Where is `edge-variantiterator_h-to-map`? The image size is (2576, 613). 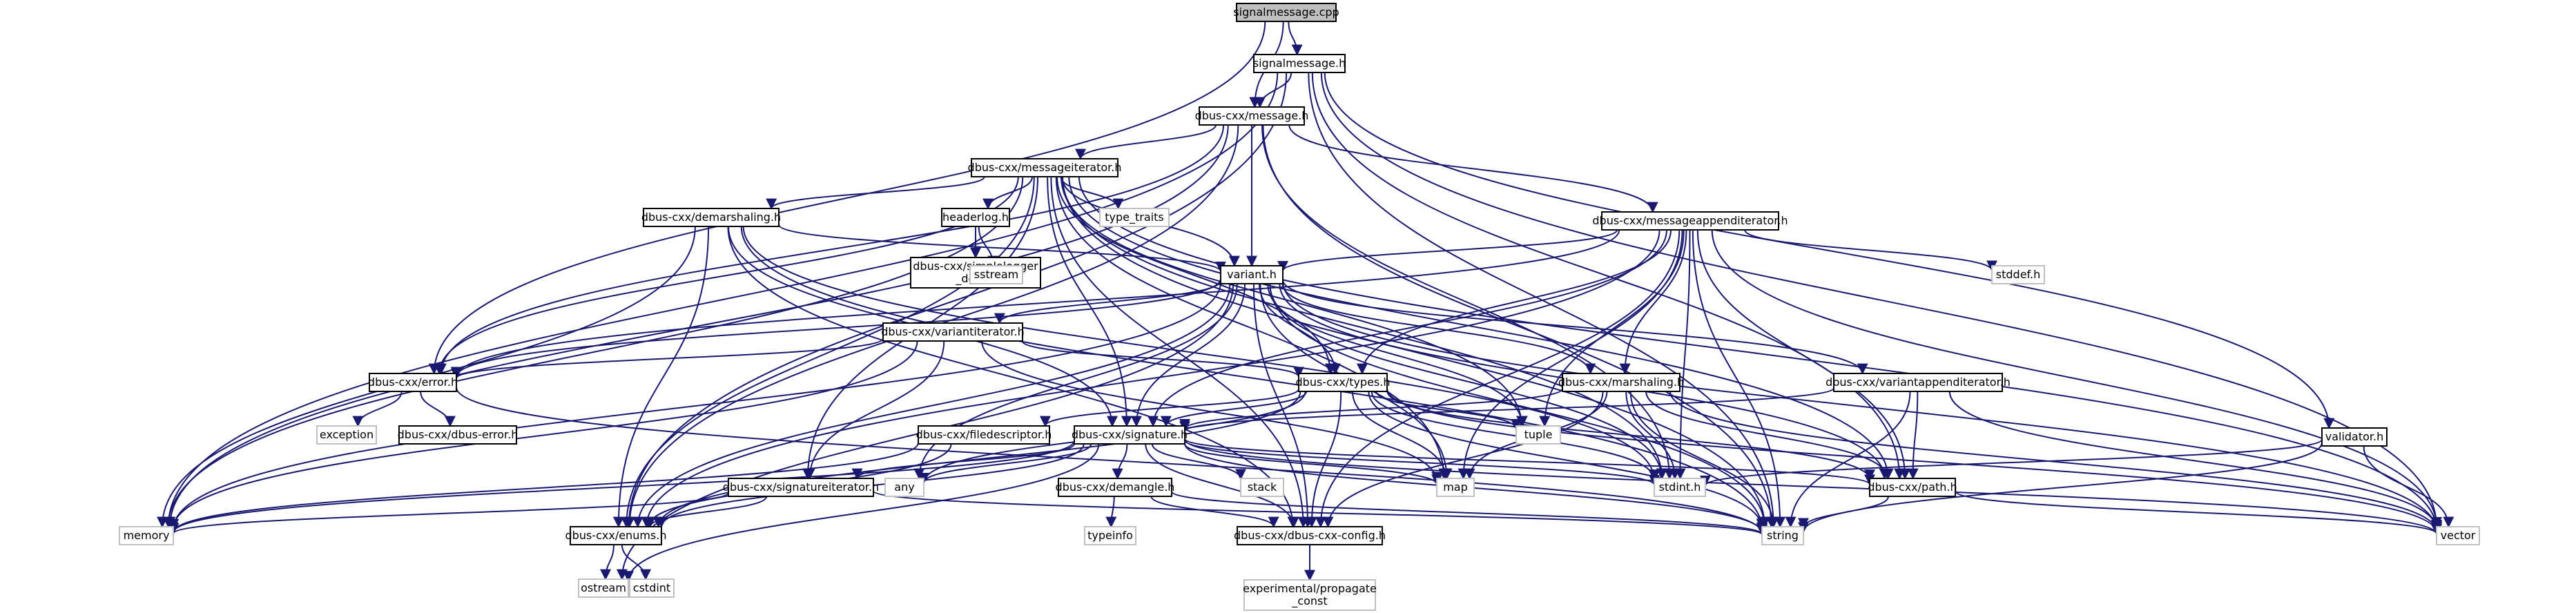
edge-variantiterator_h-to-map is located at coordinates (1212, 411).